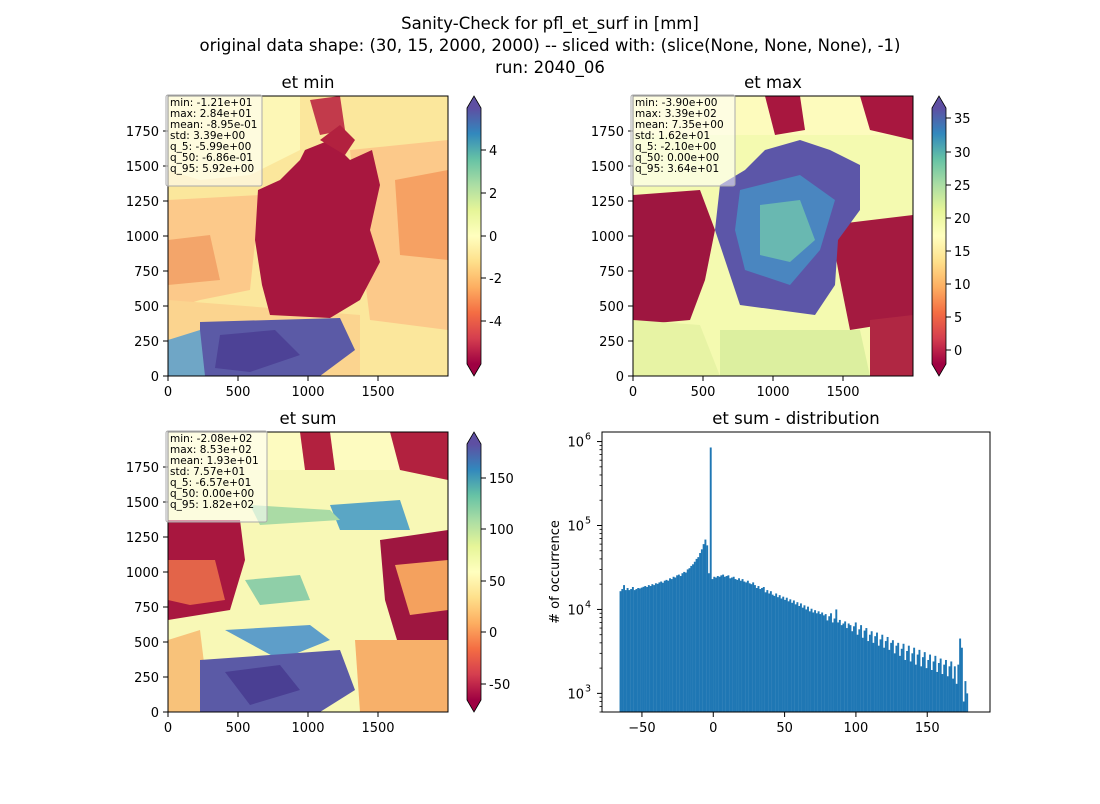  I want to click on colorbar-gradient, so click(474, 236).